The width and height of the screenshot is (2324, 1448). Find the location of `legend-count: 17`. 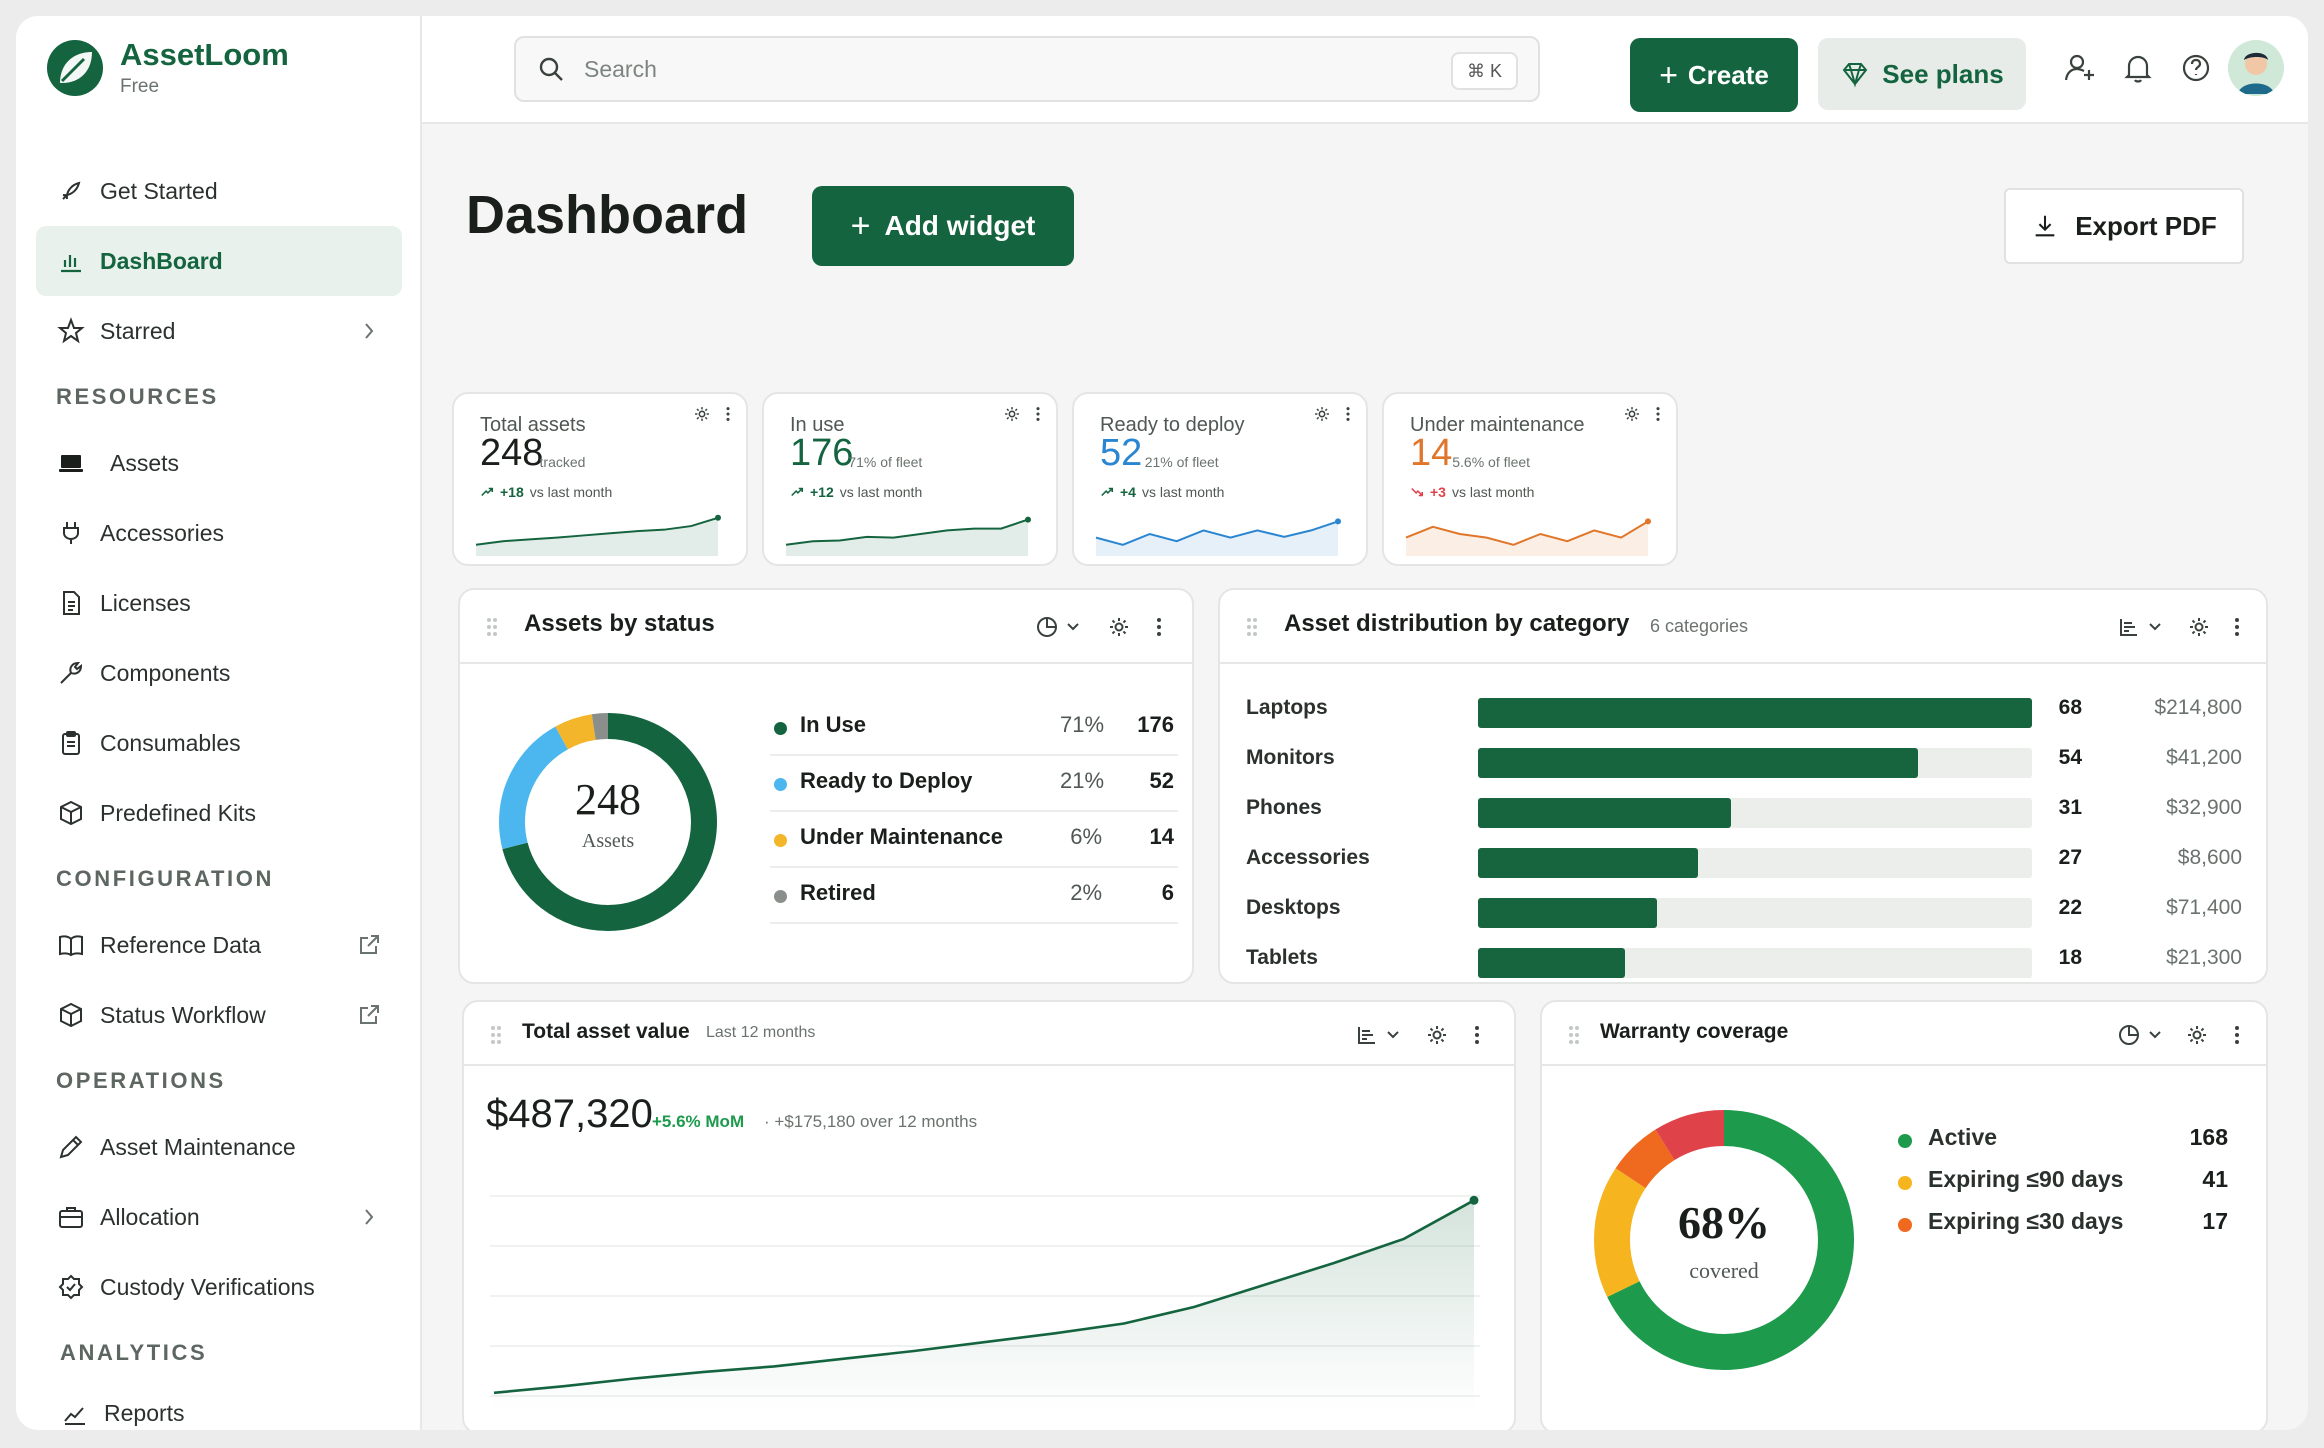

legend-count: 17 is located at coordinates (2215, 1221).